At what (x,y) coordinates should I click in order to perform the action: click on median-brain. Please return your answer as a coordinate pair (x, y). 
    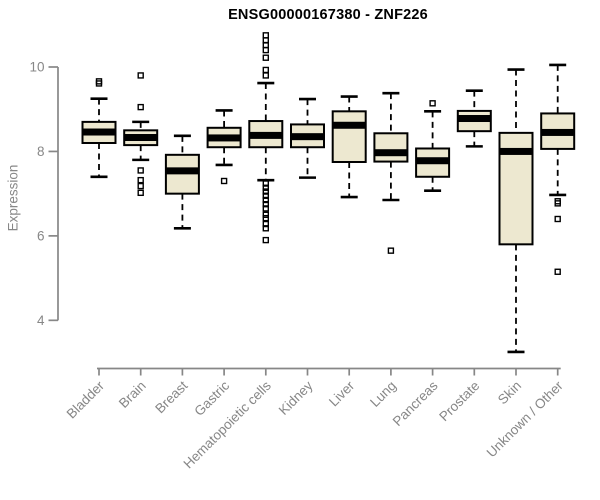
    Looking at the image, I should click on (141, 138).